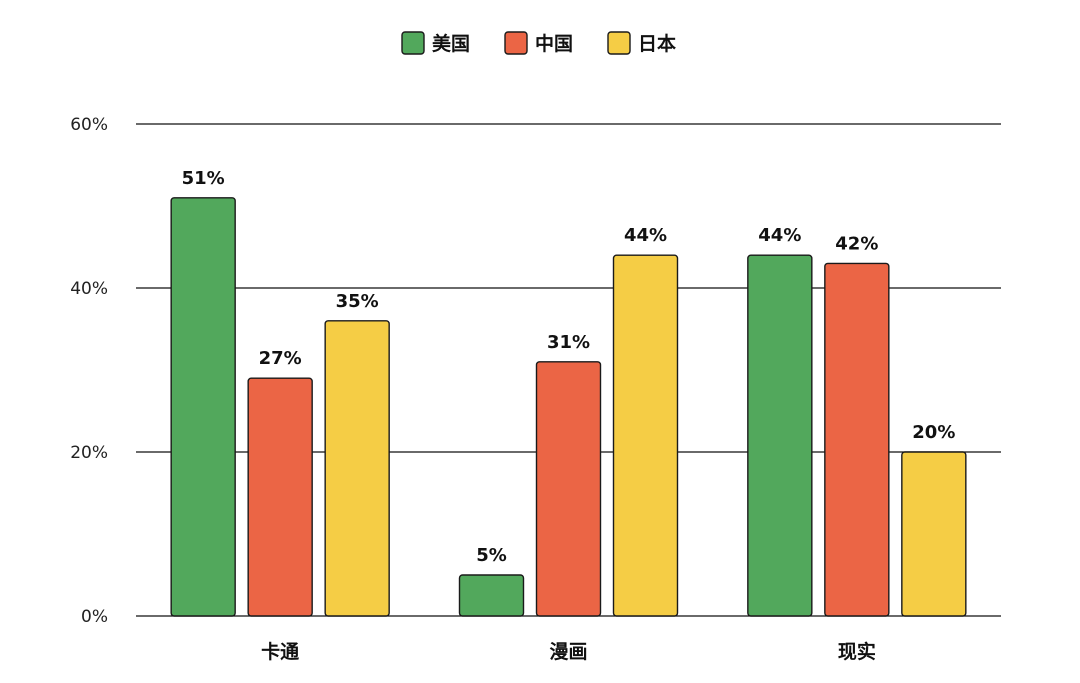 The width and height of the screenshot is (1080, 683). Describe the element at coordinates (89, 453) in the screenshot. I see `y-tick-label: 20%` at that location.